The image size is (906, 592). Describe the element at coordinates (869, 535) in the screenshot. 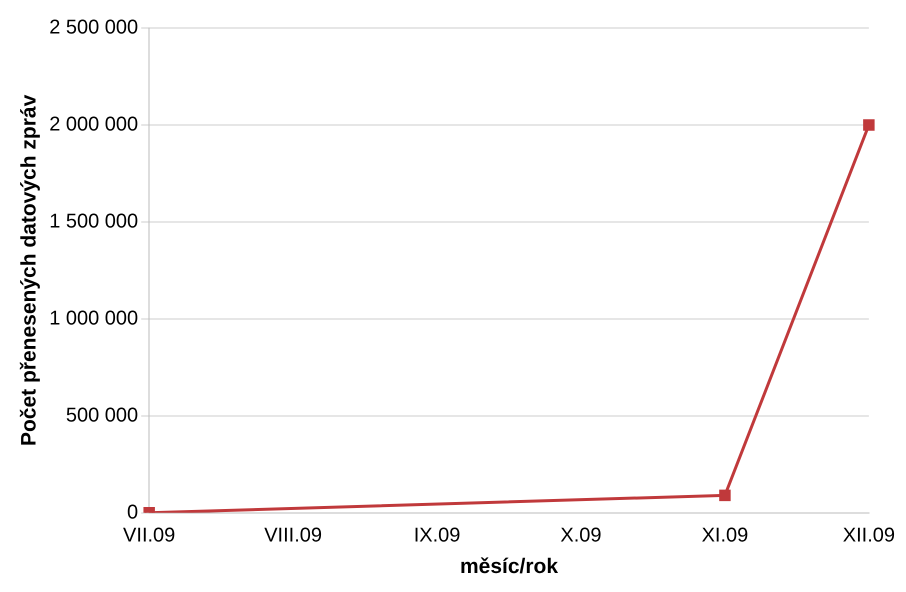

I see `x-tick-label: XII.09` at that location.